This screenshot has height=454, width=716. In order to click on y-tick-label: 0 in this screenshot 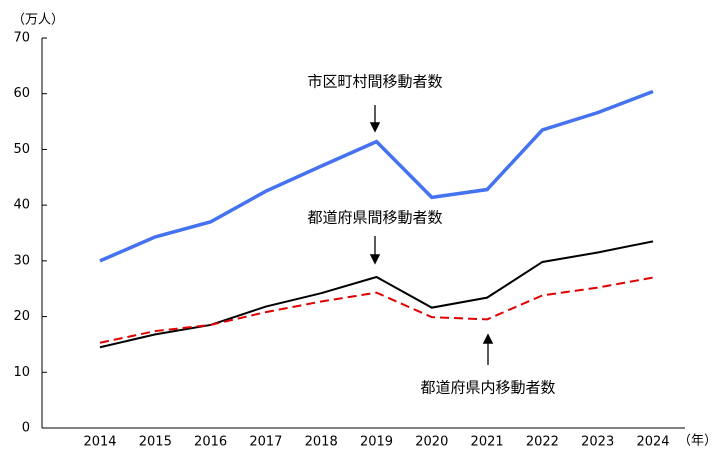, I will do `click(26, 428)`.